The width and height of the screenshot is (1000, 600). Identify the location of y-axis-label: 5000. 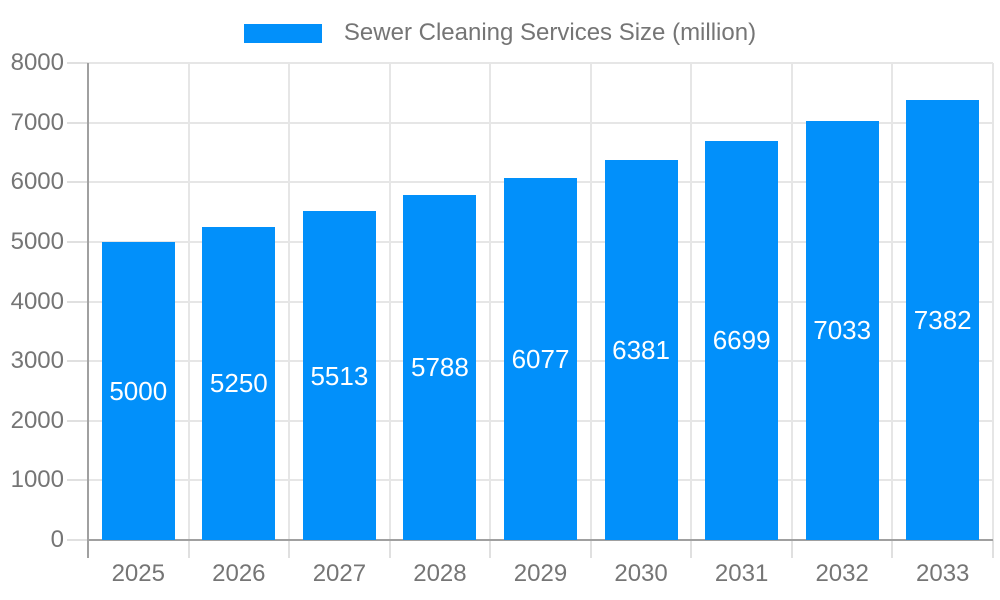
(37, 241).